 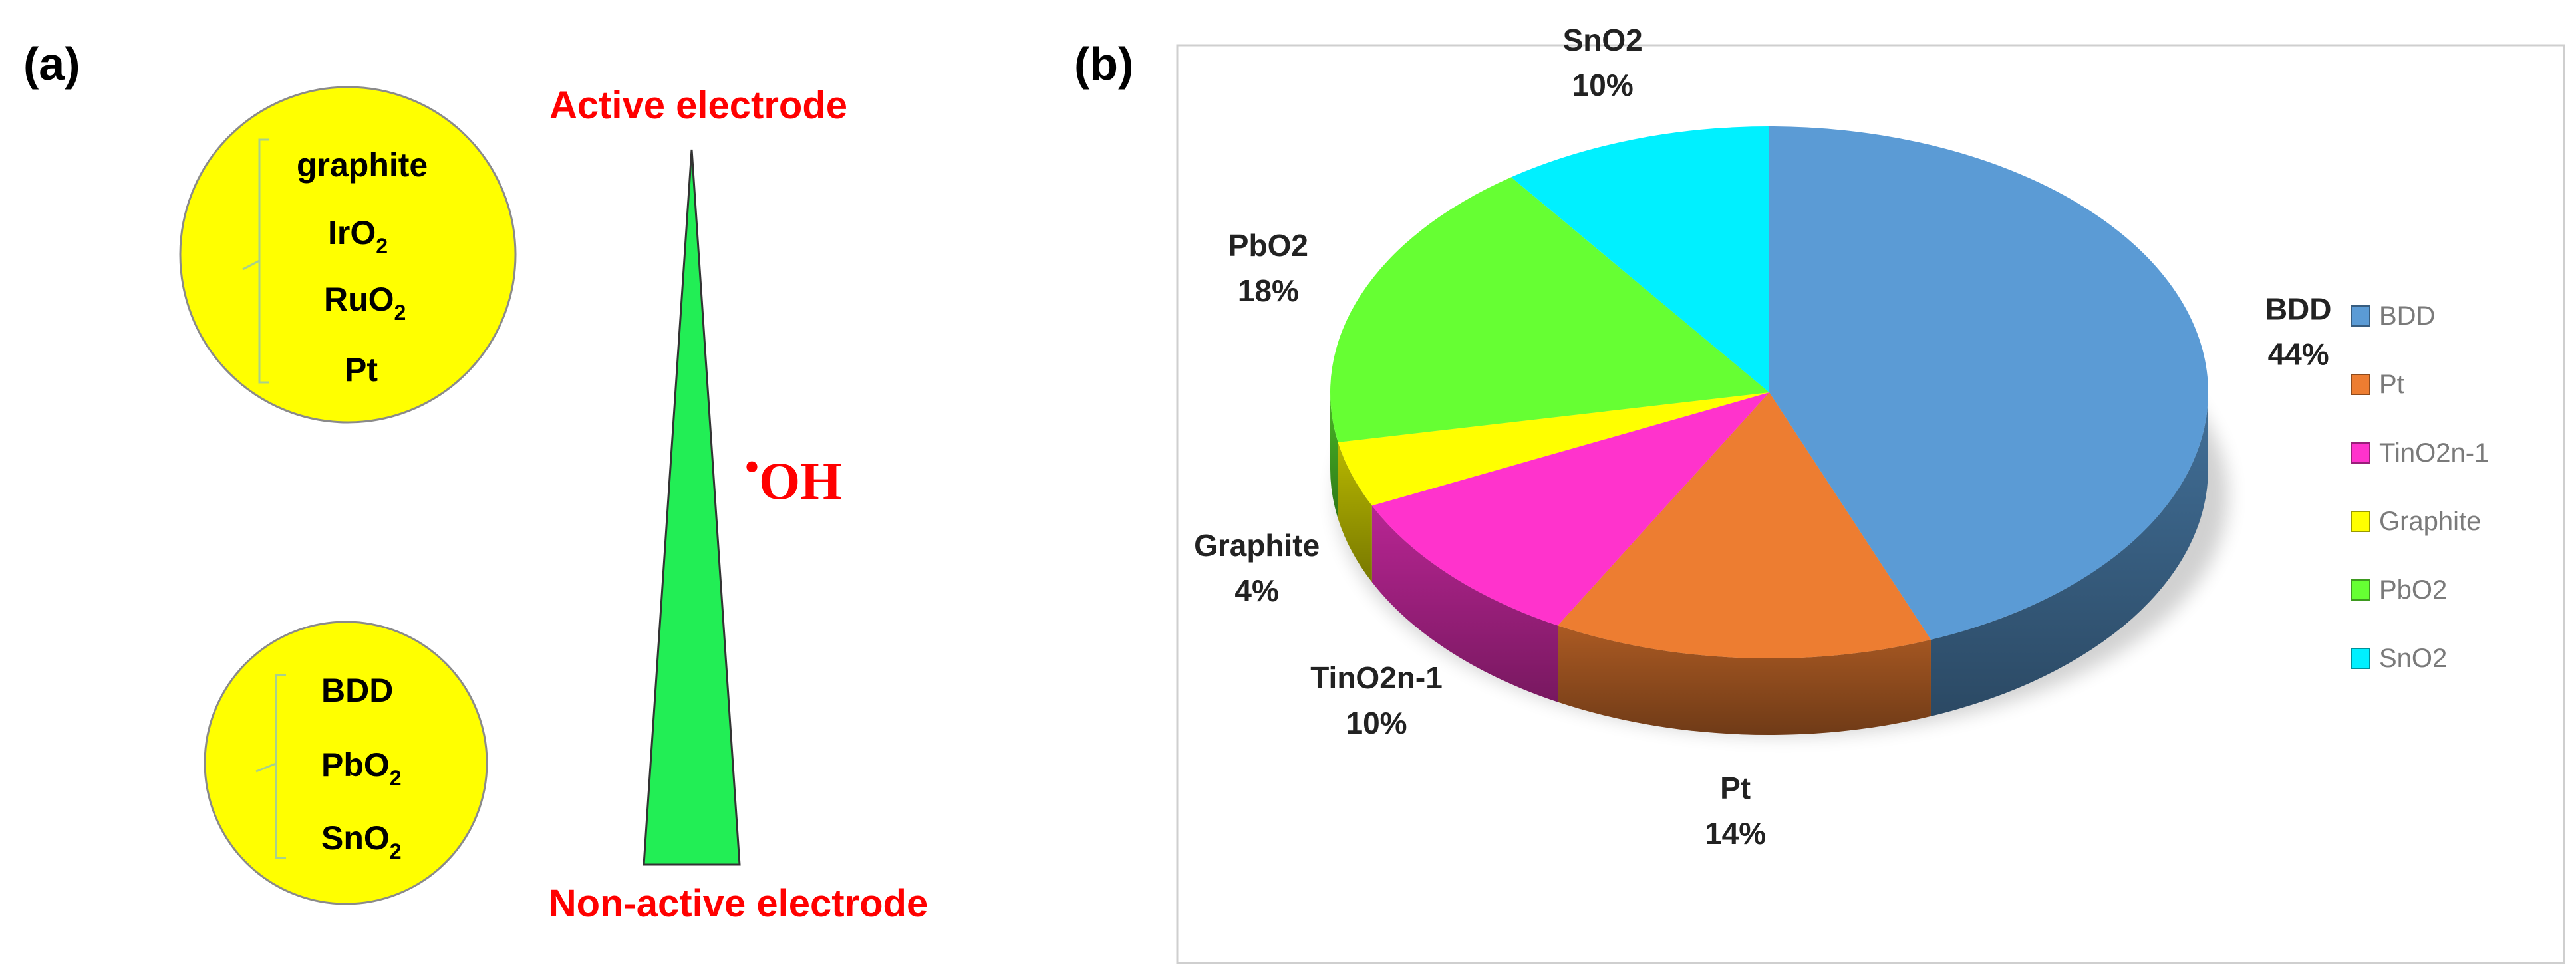 I want to click on pie-data-label-value: 4%, so click(x=1256, y=591).